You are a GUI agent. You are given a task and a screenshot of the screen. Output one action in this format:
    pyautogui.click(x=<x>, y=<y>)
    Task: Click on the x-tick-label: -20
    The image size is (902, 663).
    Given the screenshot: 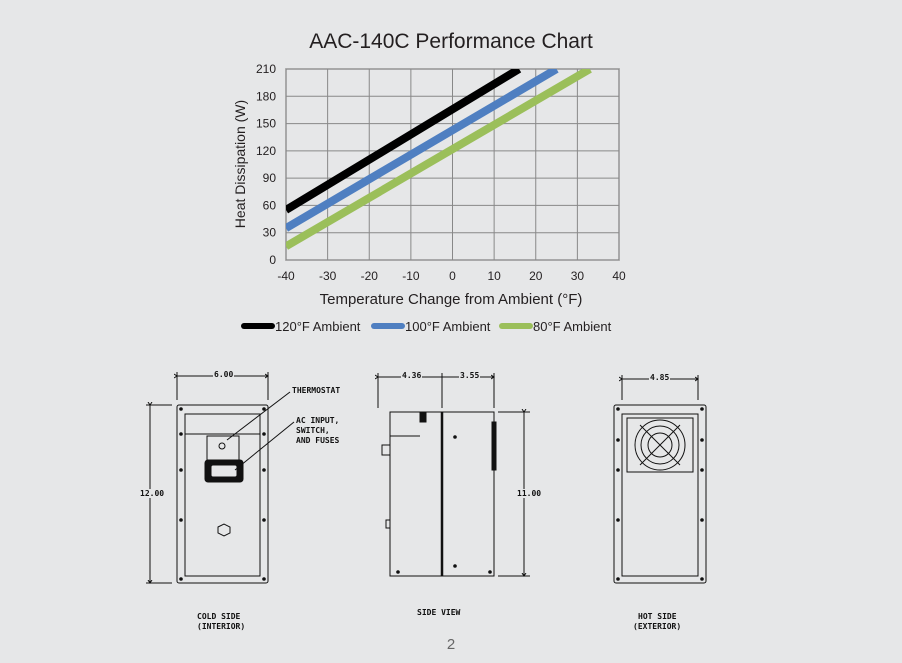 What is the action you would take?
    pyautogui.click(x=370, y=276)
    